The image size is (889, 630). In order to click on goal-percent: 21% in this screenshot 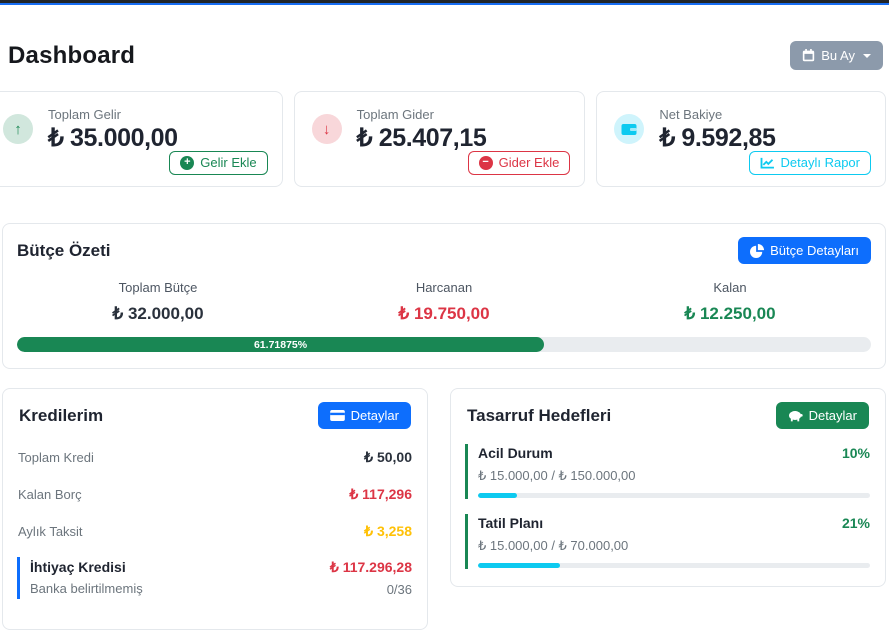, I will do `click(855, 523)`.